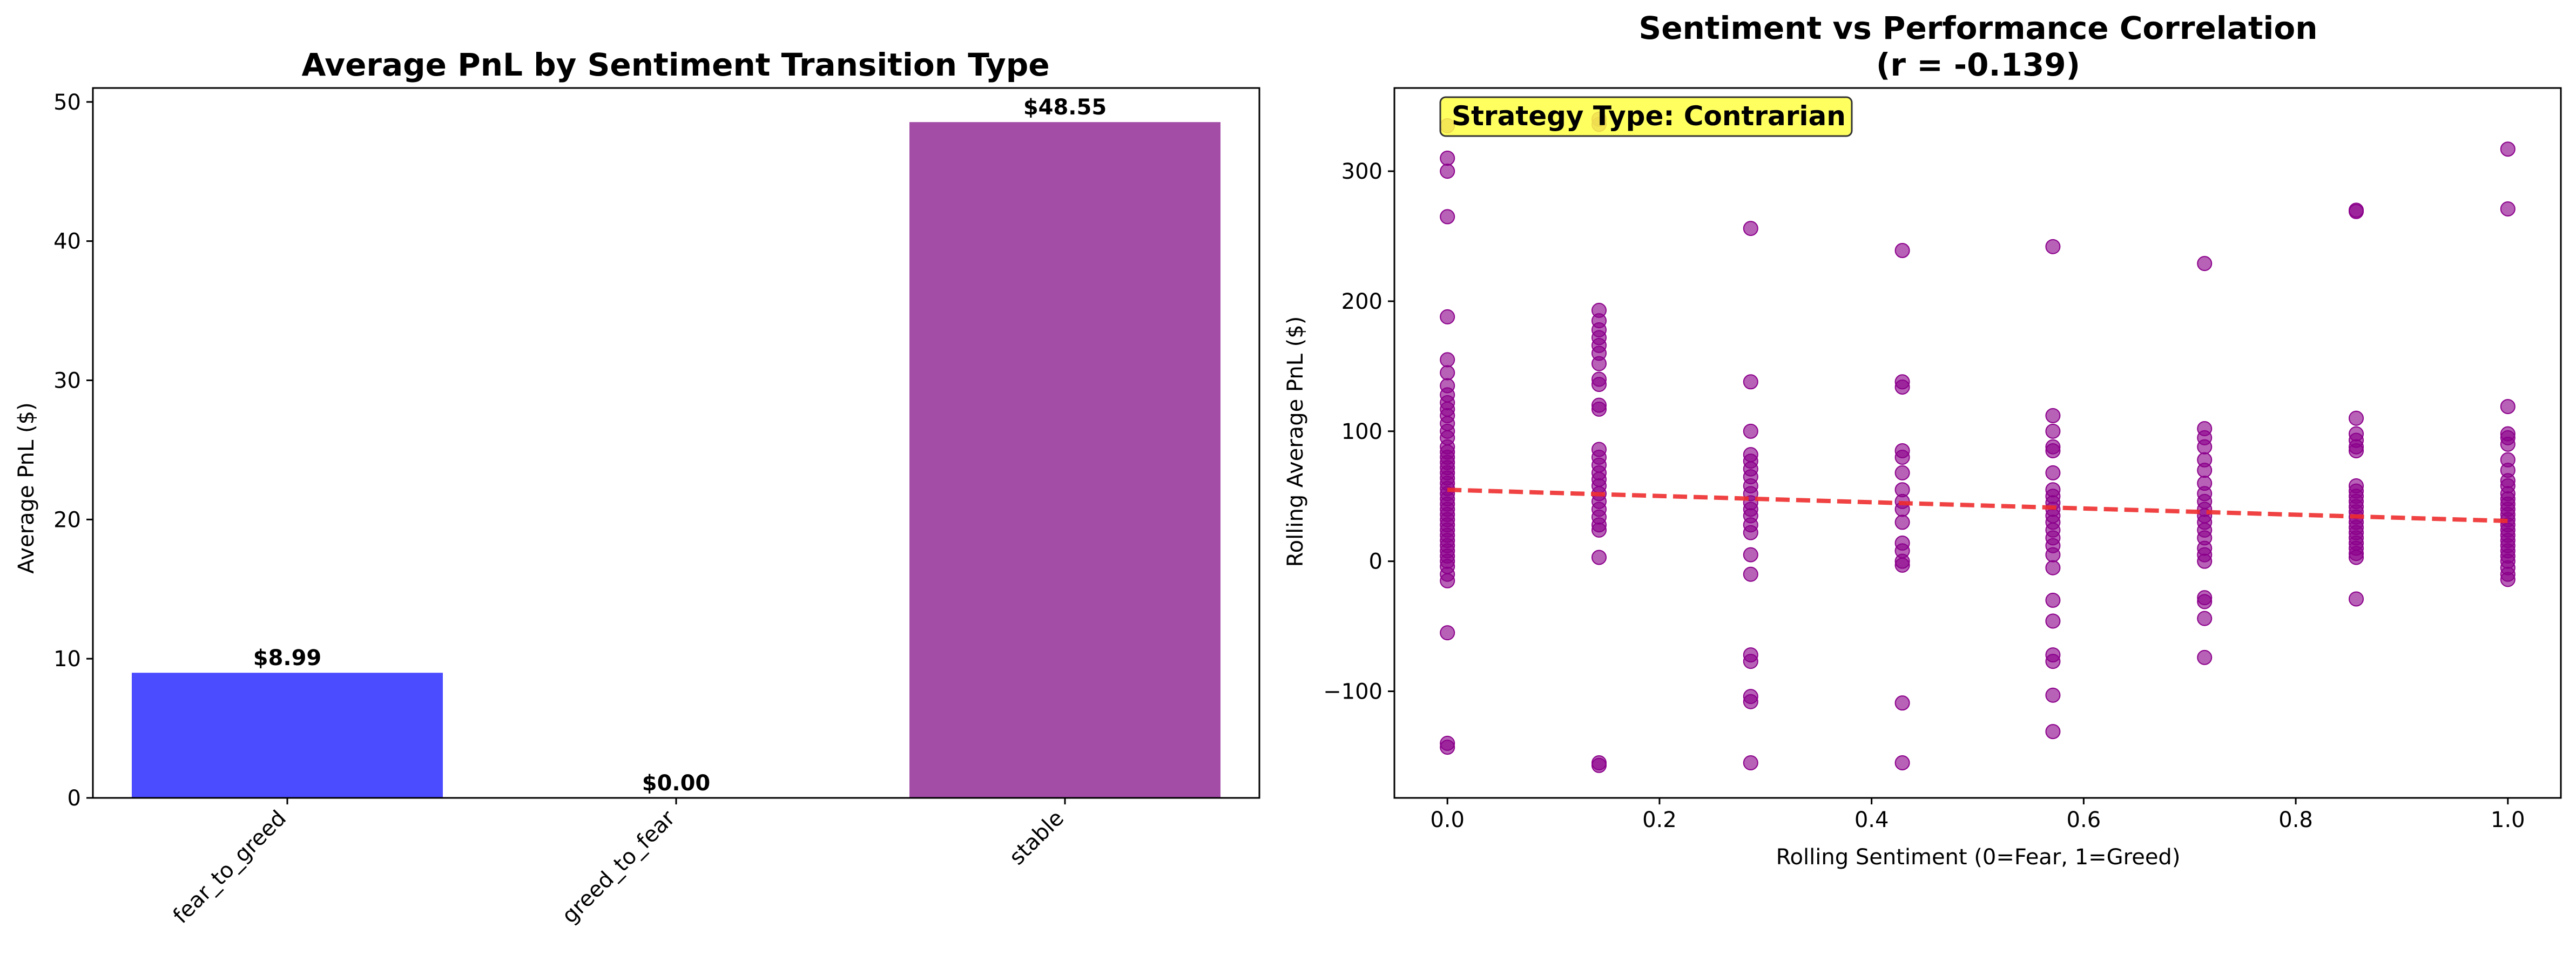 This screenshot has height=955, width=2576. Describe the element at coordinates (287, 735) in the screenshot. I see `bar-fear_to_greed` at that location.